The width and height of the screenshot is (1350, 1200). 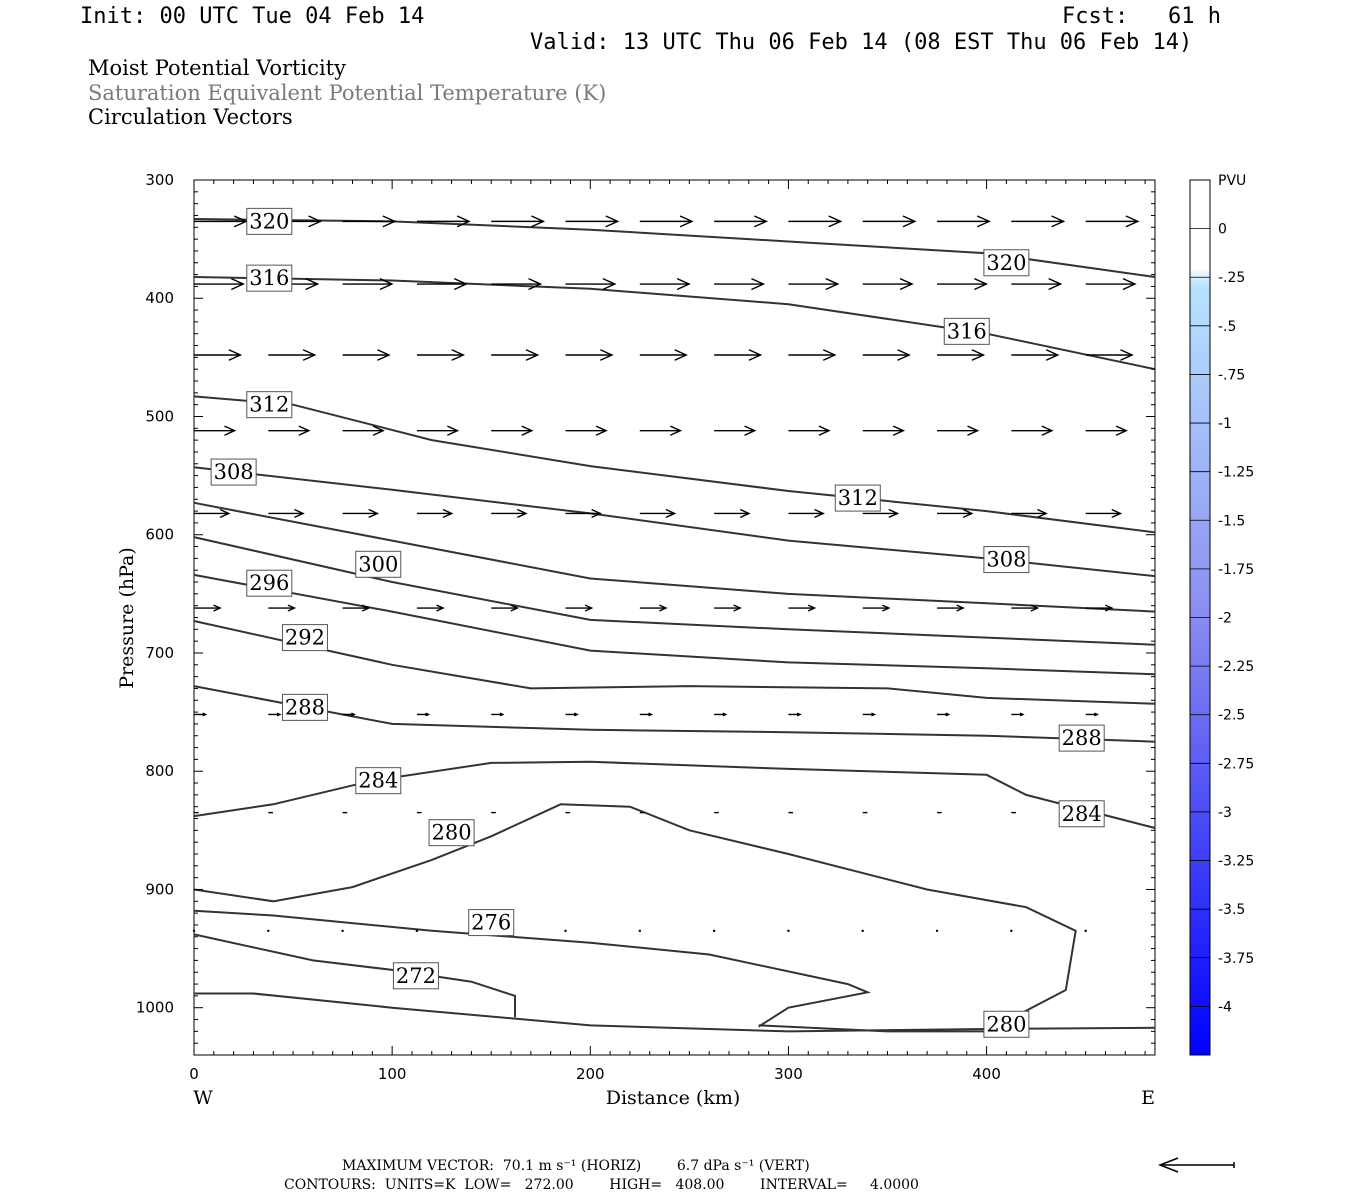 I want to click on x-end-west: W, so click(x=203, y=1098).